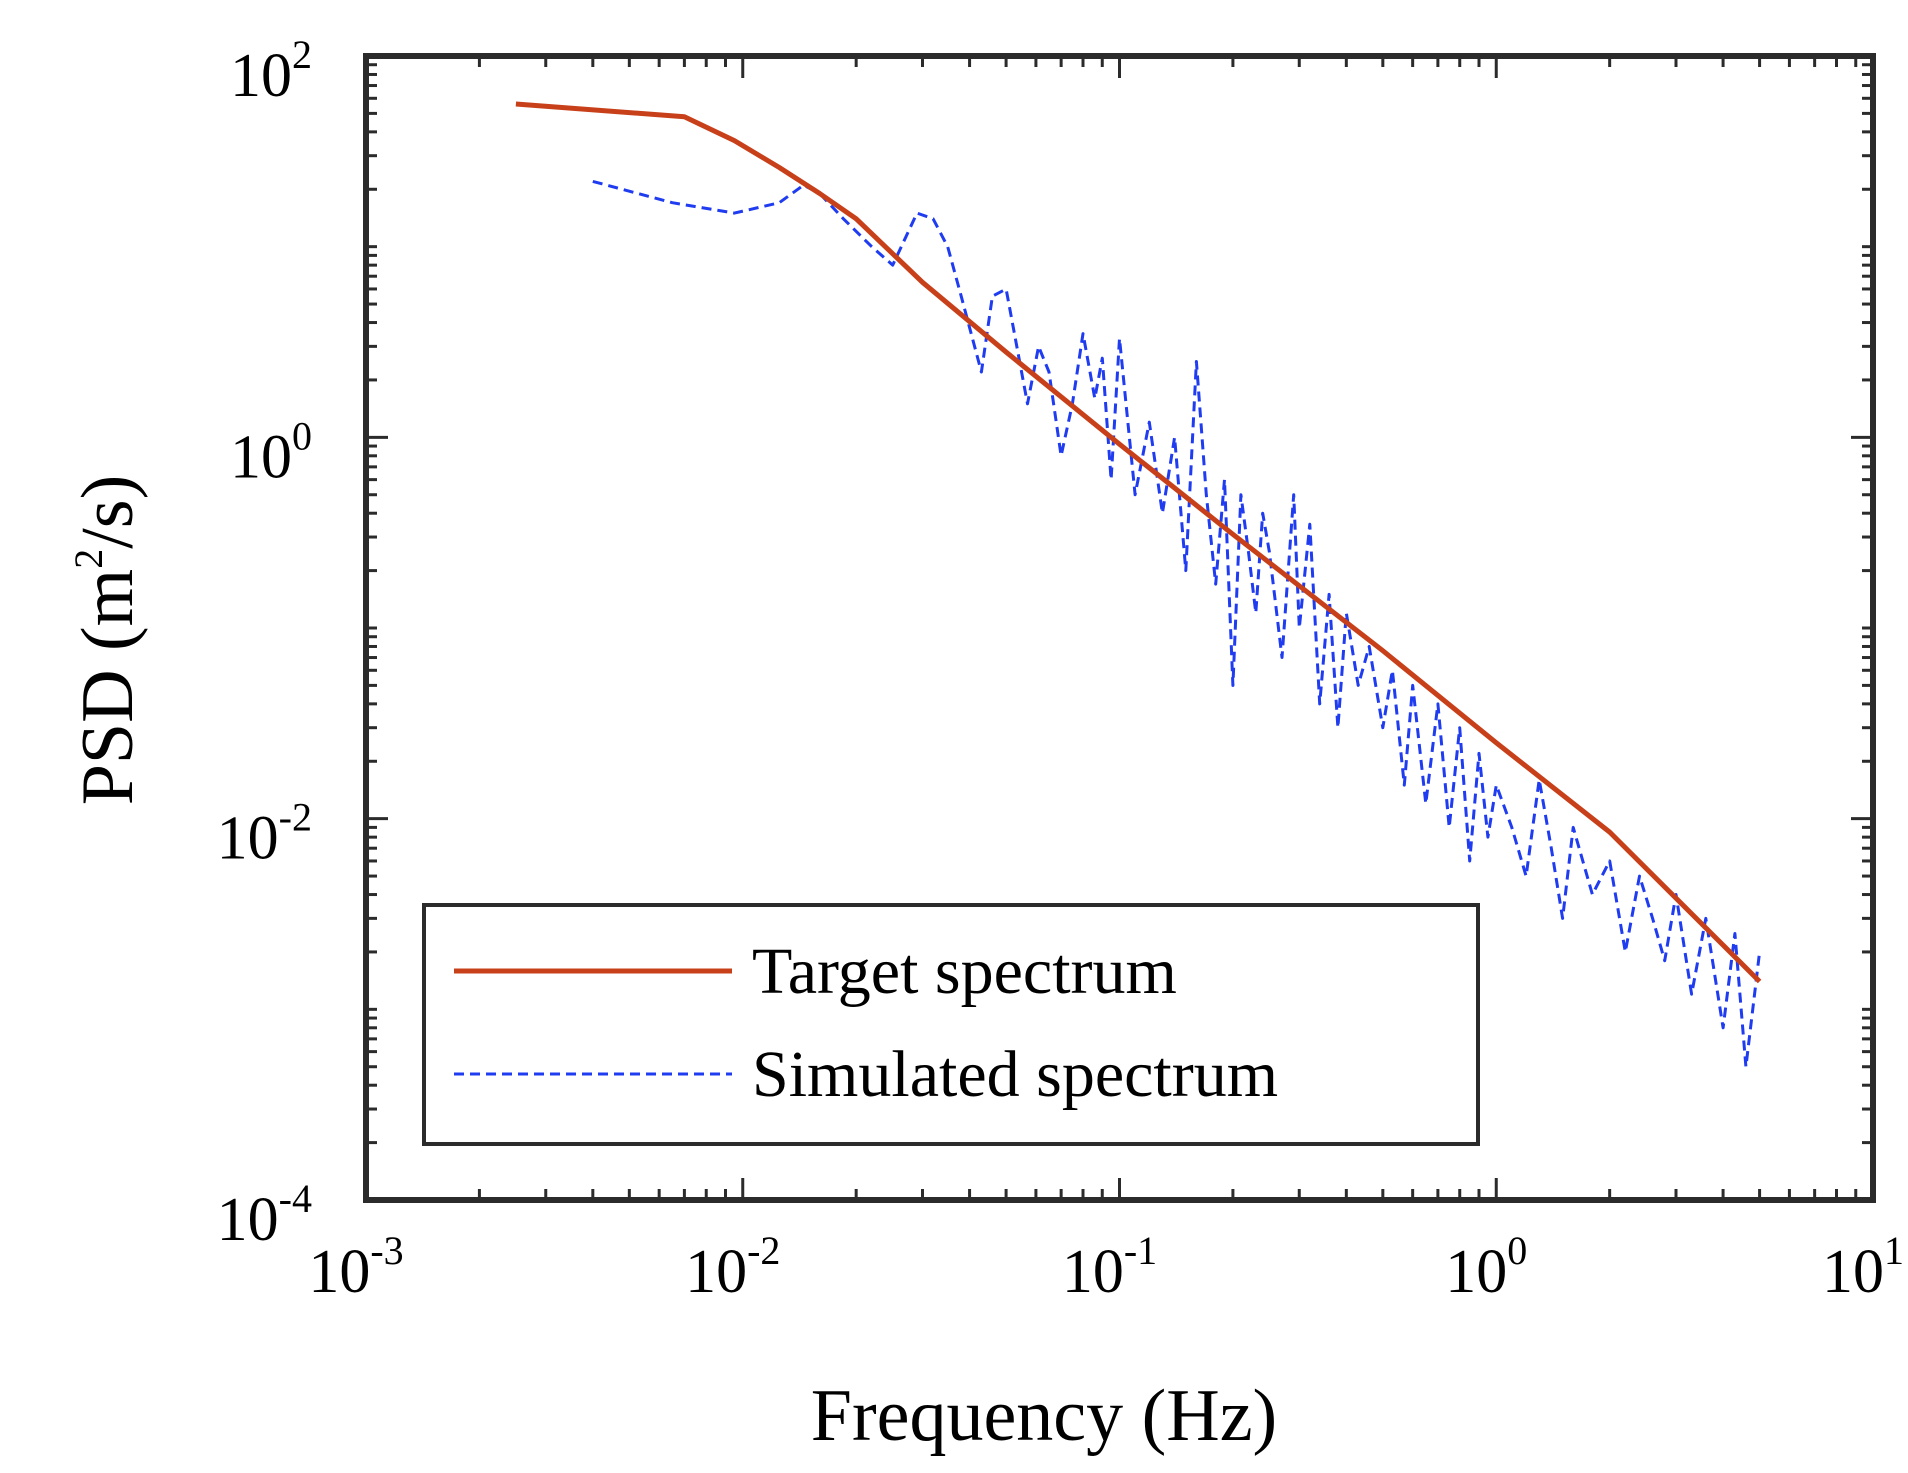 This screenshot has width=1908, height=1473. Describe the element at coordinates (295, 817) in the screenshot. I see `y-tick-label-exp: -2` at that location.